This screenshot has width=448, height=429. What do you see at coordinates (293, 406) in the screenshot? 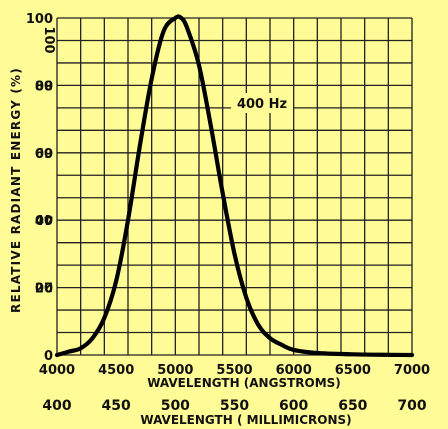
I see `x-tick-label-secondary: 600` at bounding box center [293, 406].